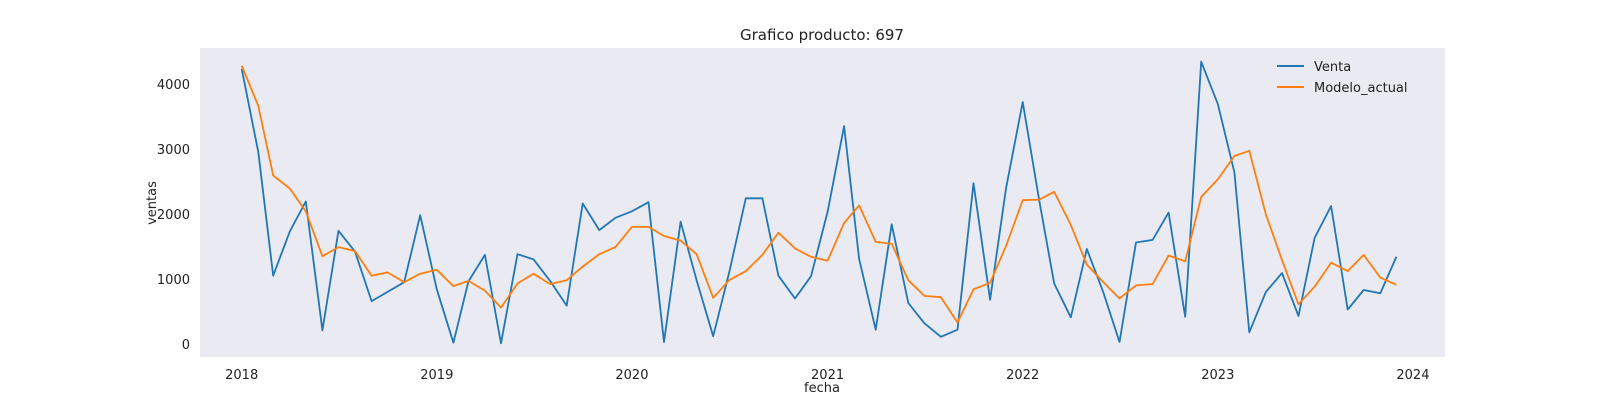 The height and width of the screenshot is (400, 1600). What do you see at coordinates (1332, 67) in the screenshot?
I see `legend-label: Venta` at bounding box center [1332, 67].